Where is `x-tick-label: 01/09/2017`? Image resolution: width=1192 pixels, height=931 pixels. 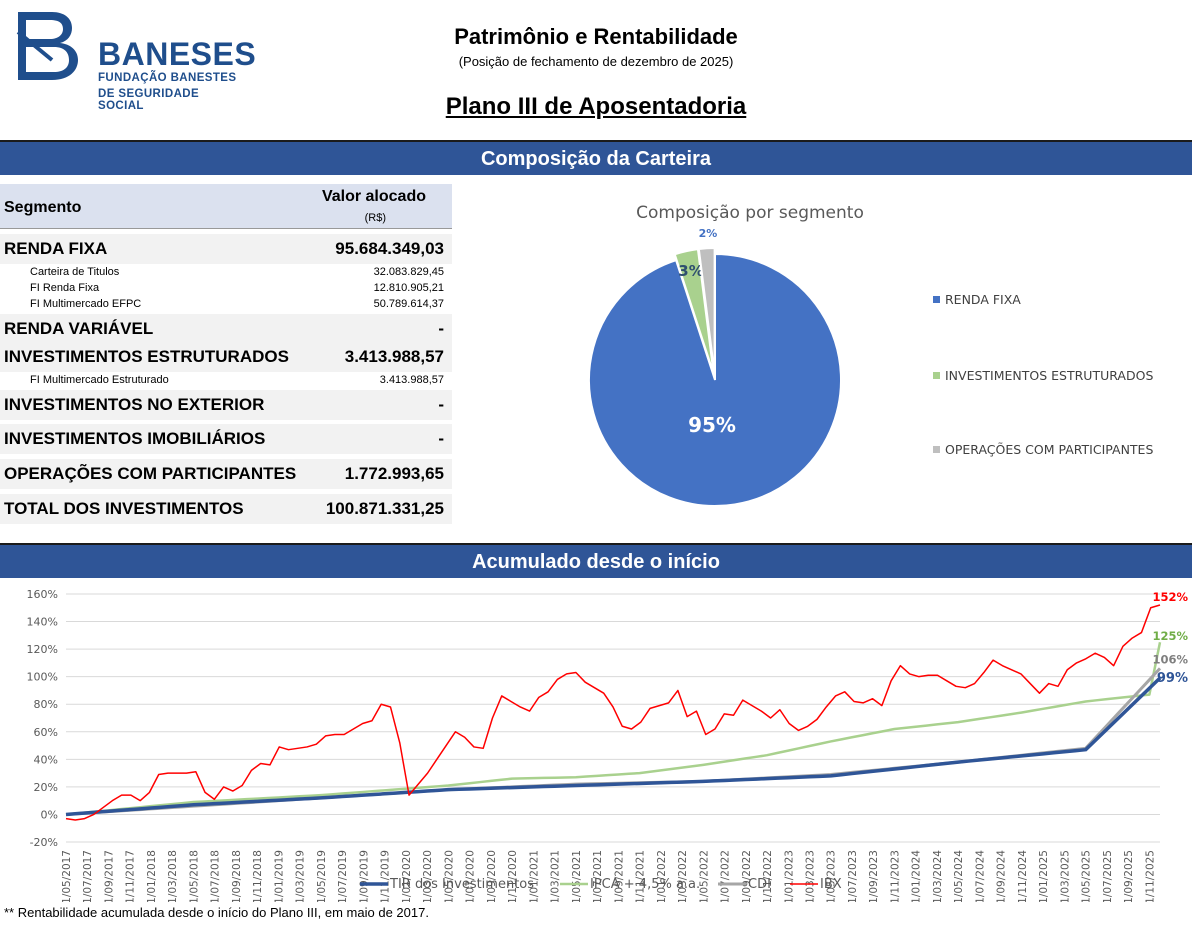 x-tick-label: 01/09/2017 is located at coordinates (109, 876).